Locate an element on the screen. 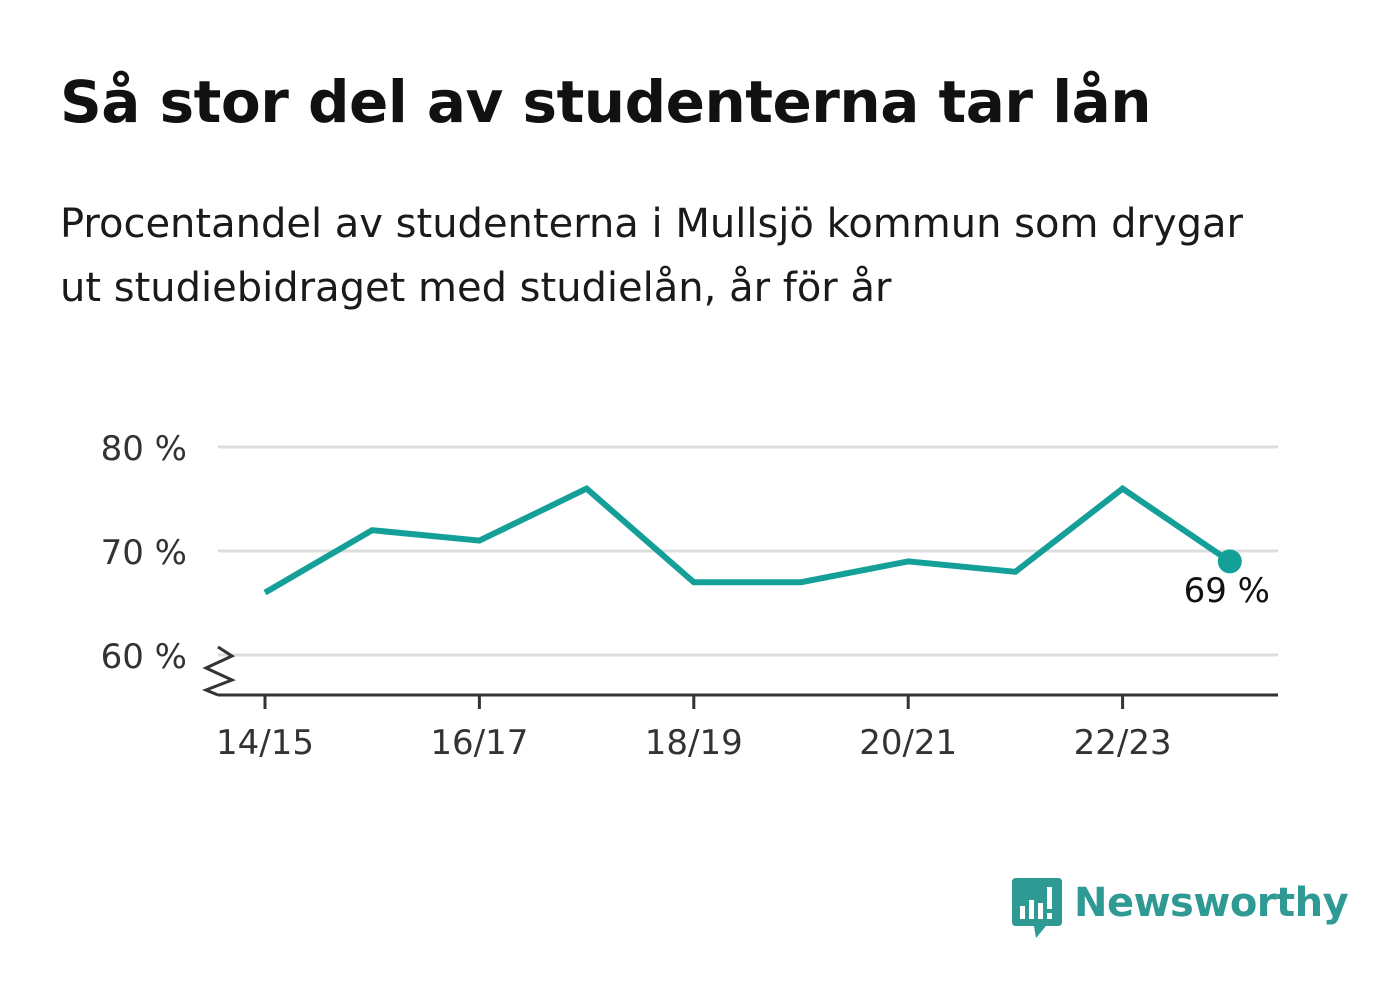 The image size is (1382, 999). chart-title: Så stor del av studenterna tar lån is located at coordinates (606, 102).